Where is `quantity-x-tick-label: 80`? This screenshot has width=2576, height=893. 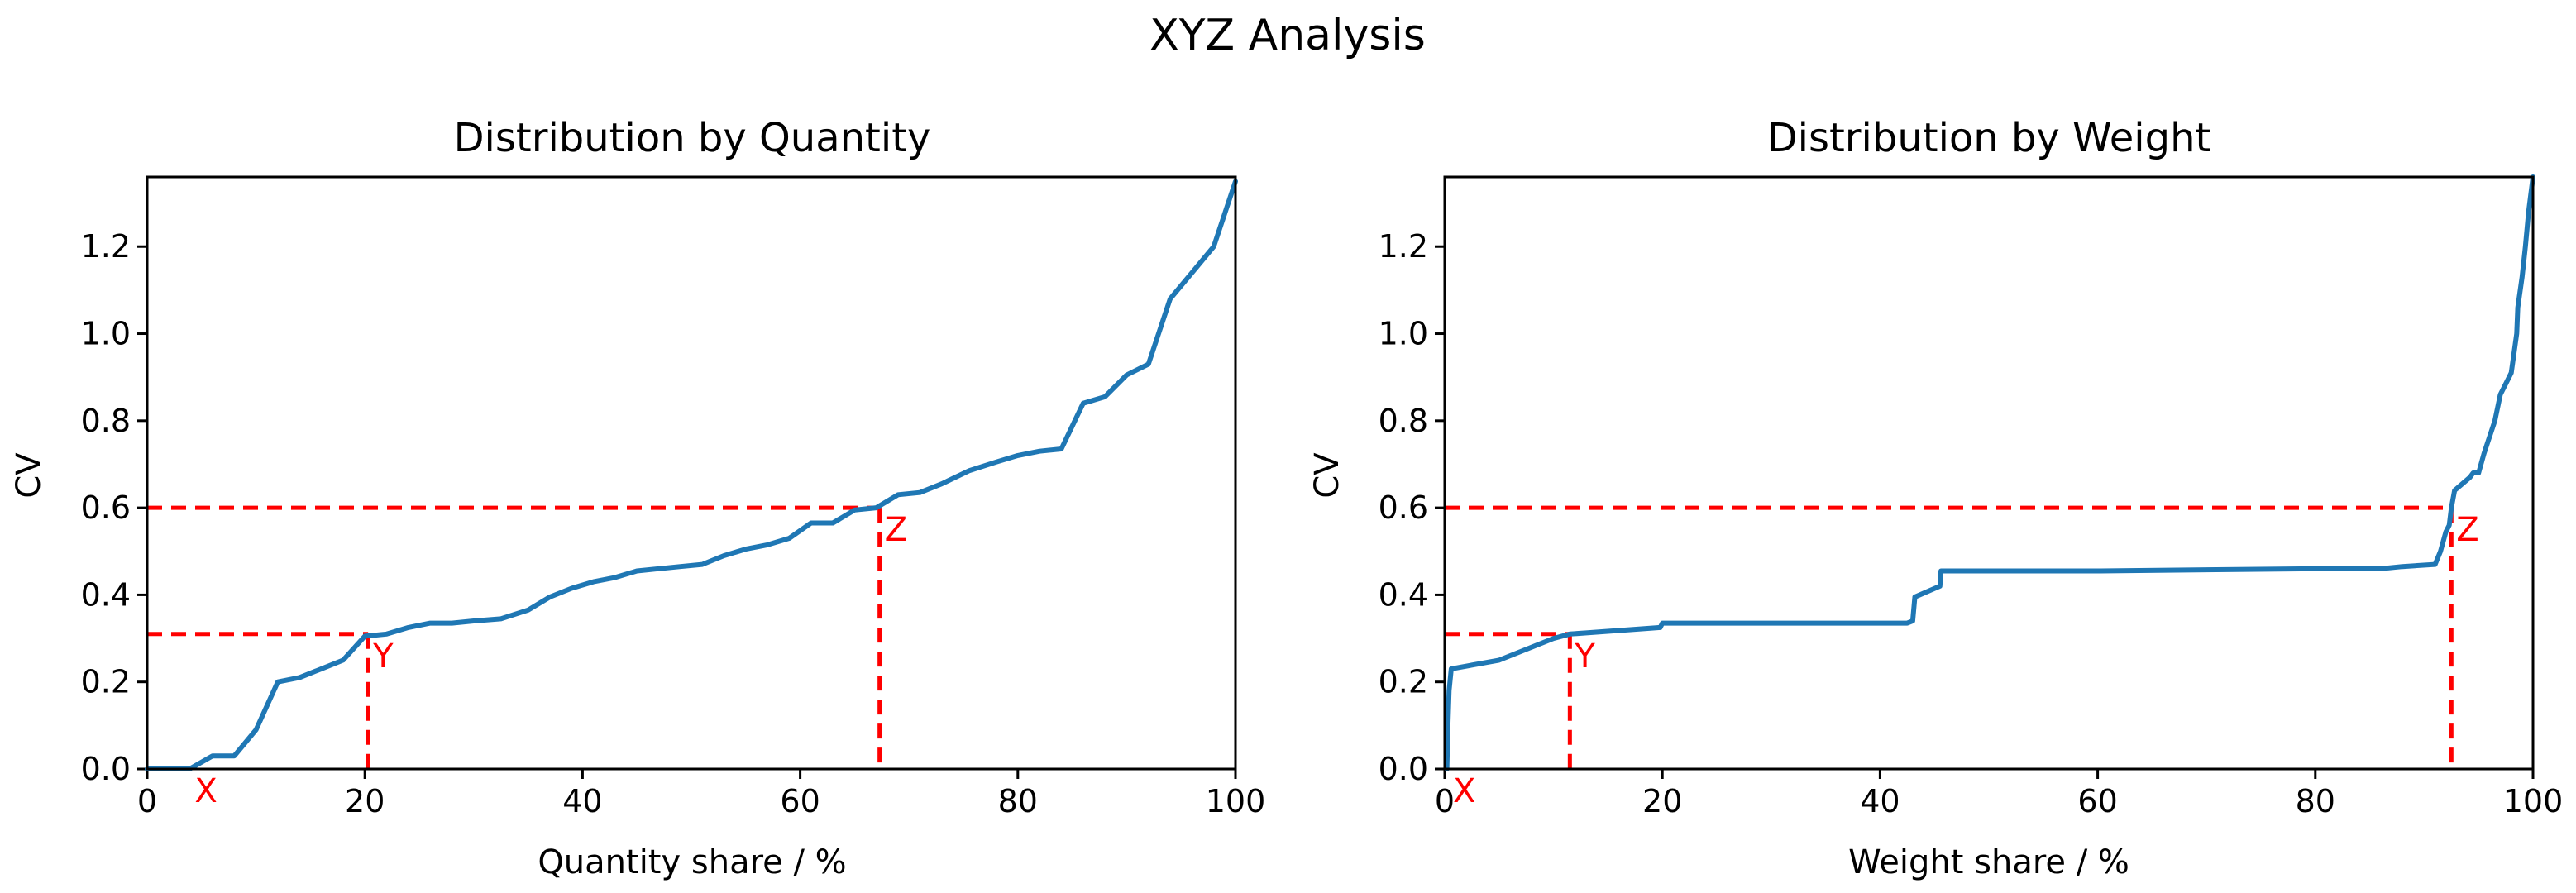 quantity-x-tick-label: 80 is located at coordinates (1018, 801).